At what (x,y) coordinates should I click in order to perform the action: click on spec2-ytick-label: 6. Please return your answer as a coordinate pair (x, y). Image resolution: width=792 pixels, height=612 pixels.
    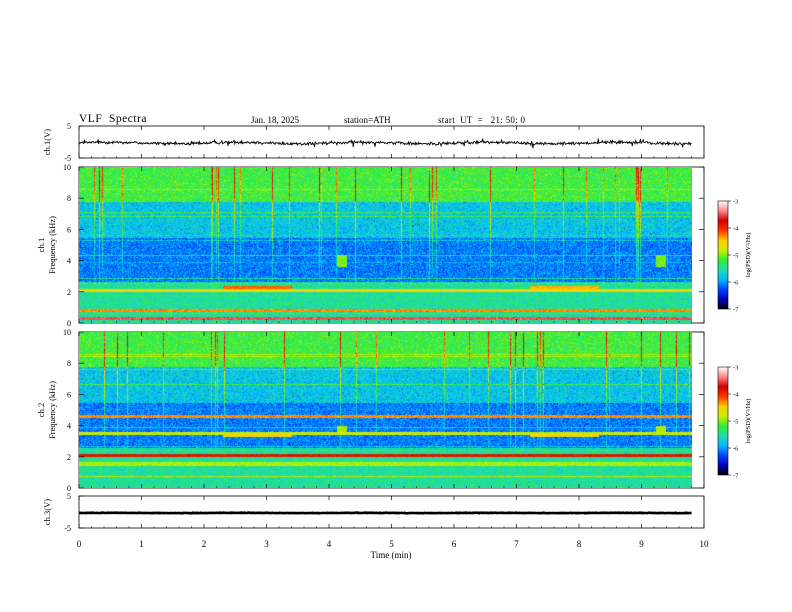
    Looking at the image, I should click on (69, 394).